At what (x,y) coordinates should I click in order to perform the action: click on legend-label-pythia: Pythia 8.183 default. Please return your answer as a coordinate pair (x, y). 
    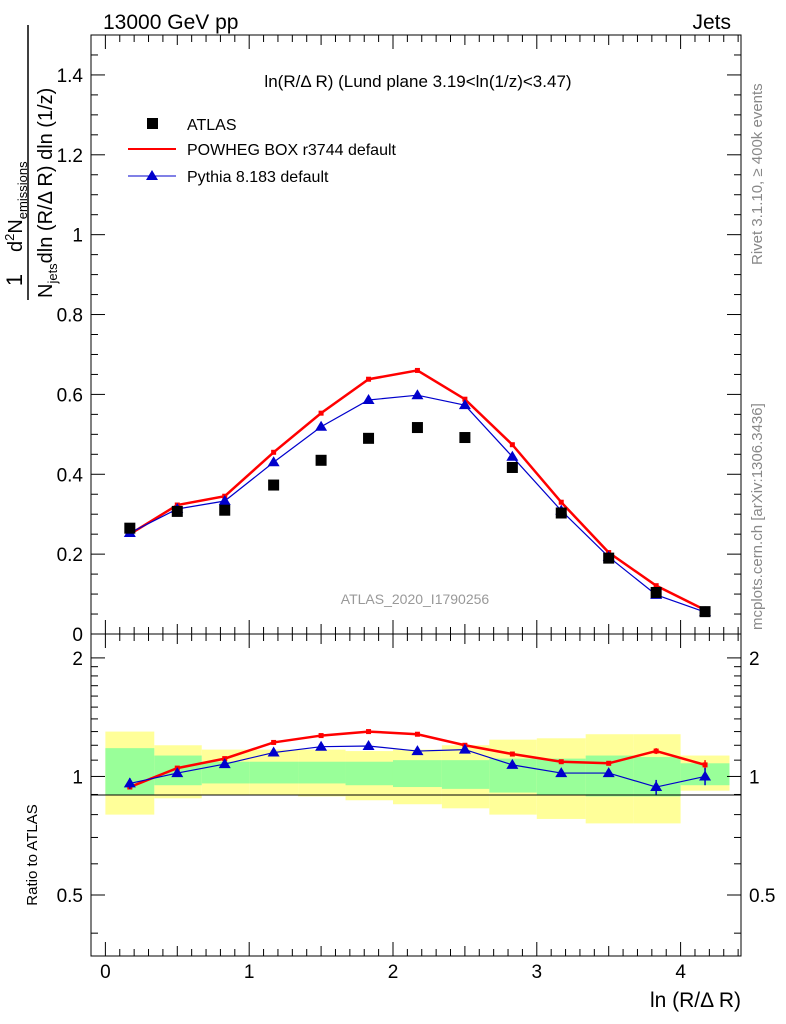
    Looking at the image, I should click on (258, 177).